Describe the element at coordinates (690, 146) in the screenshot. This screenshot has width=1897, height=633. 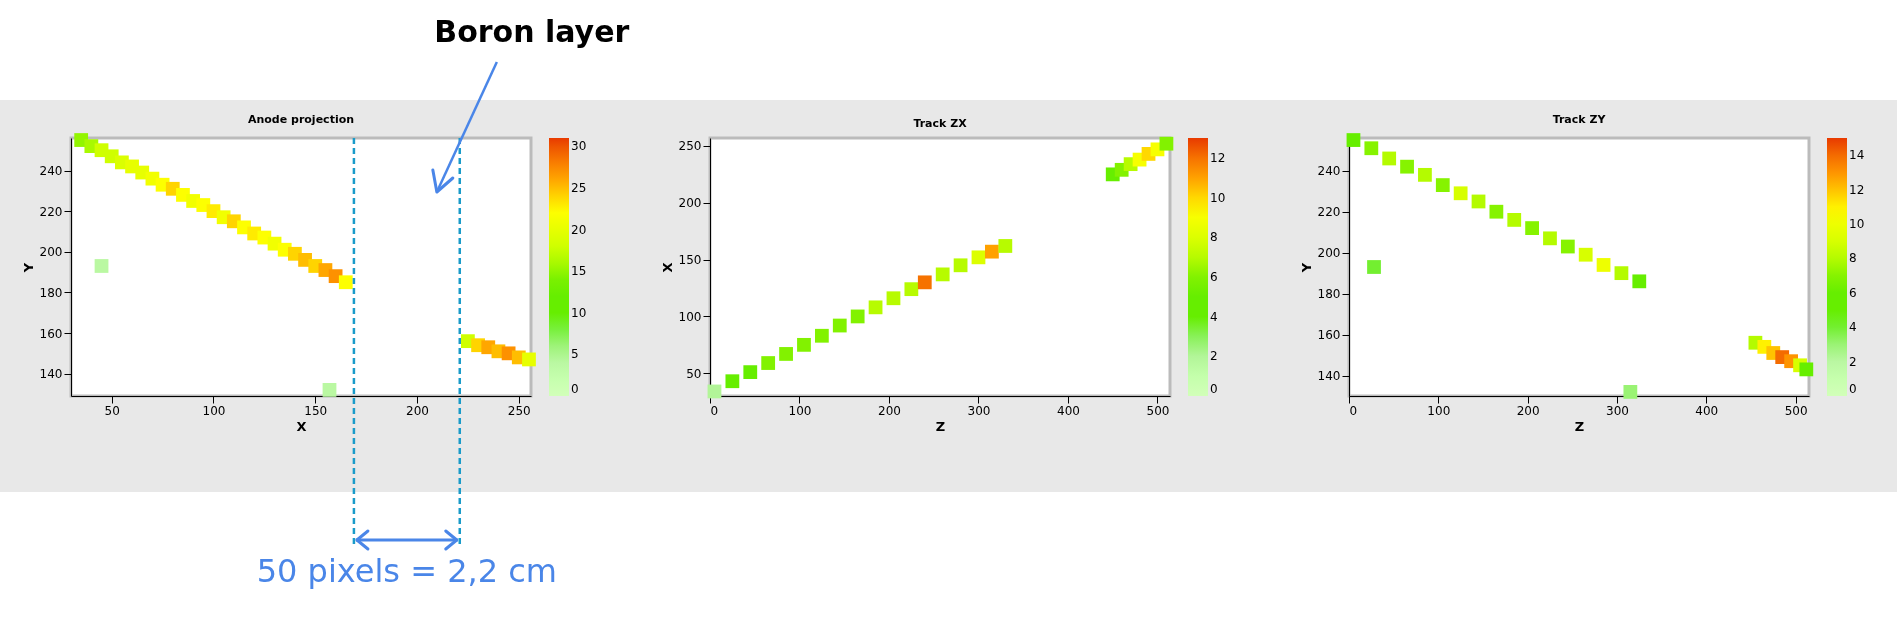
I see `y-tick-label: 250` at that location.